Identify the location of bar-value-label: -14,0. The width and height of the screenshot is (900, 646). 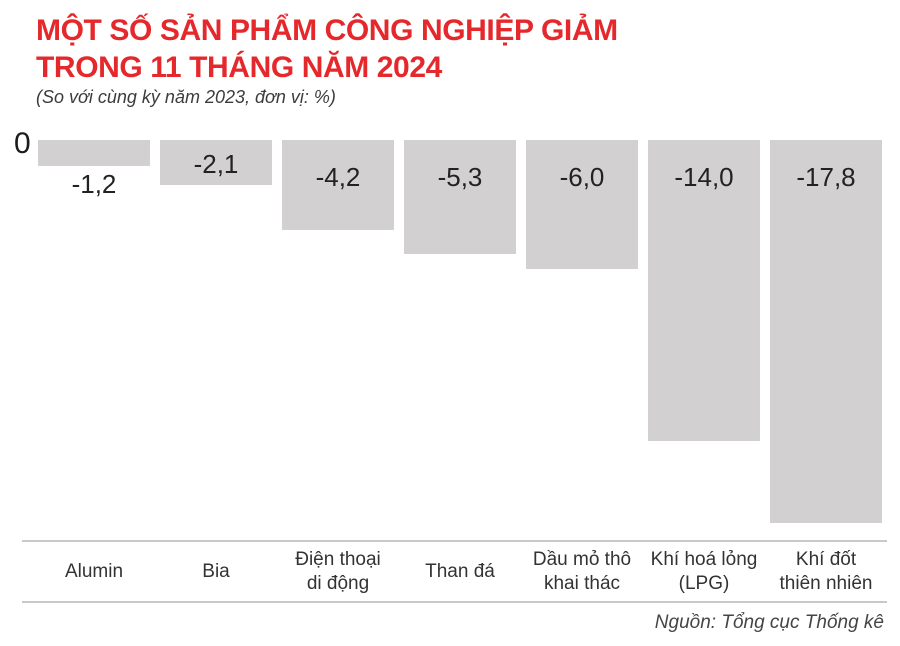
(704, 177).